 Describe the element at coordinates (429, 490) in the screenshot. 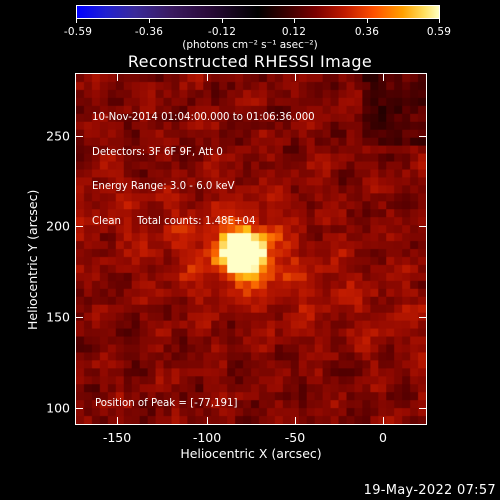

I see `generation-timestamp: 19-May-2022 07:57` at that location.